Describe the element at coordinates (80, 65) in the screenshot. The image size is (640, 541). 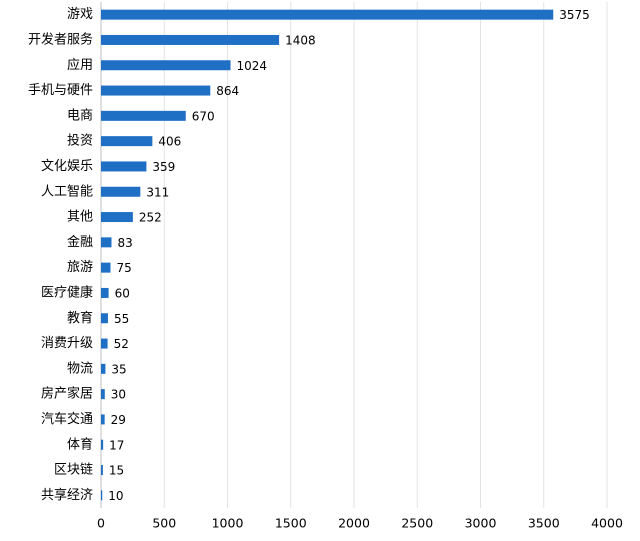
I see `y-tick-label: 应用` at that location.